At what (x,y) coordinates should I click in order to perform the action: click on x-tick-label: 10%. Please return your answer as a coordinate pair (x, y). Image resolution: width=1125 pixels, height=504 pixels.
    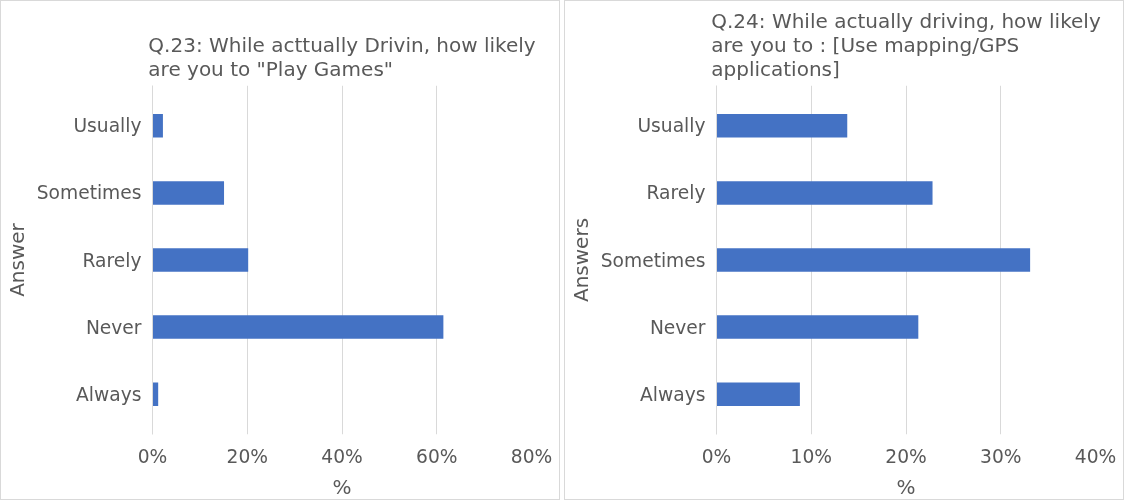
    Looking at the image, I should click on (811, 456).